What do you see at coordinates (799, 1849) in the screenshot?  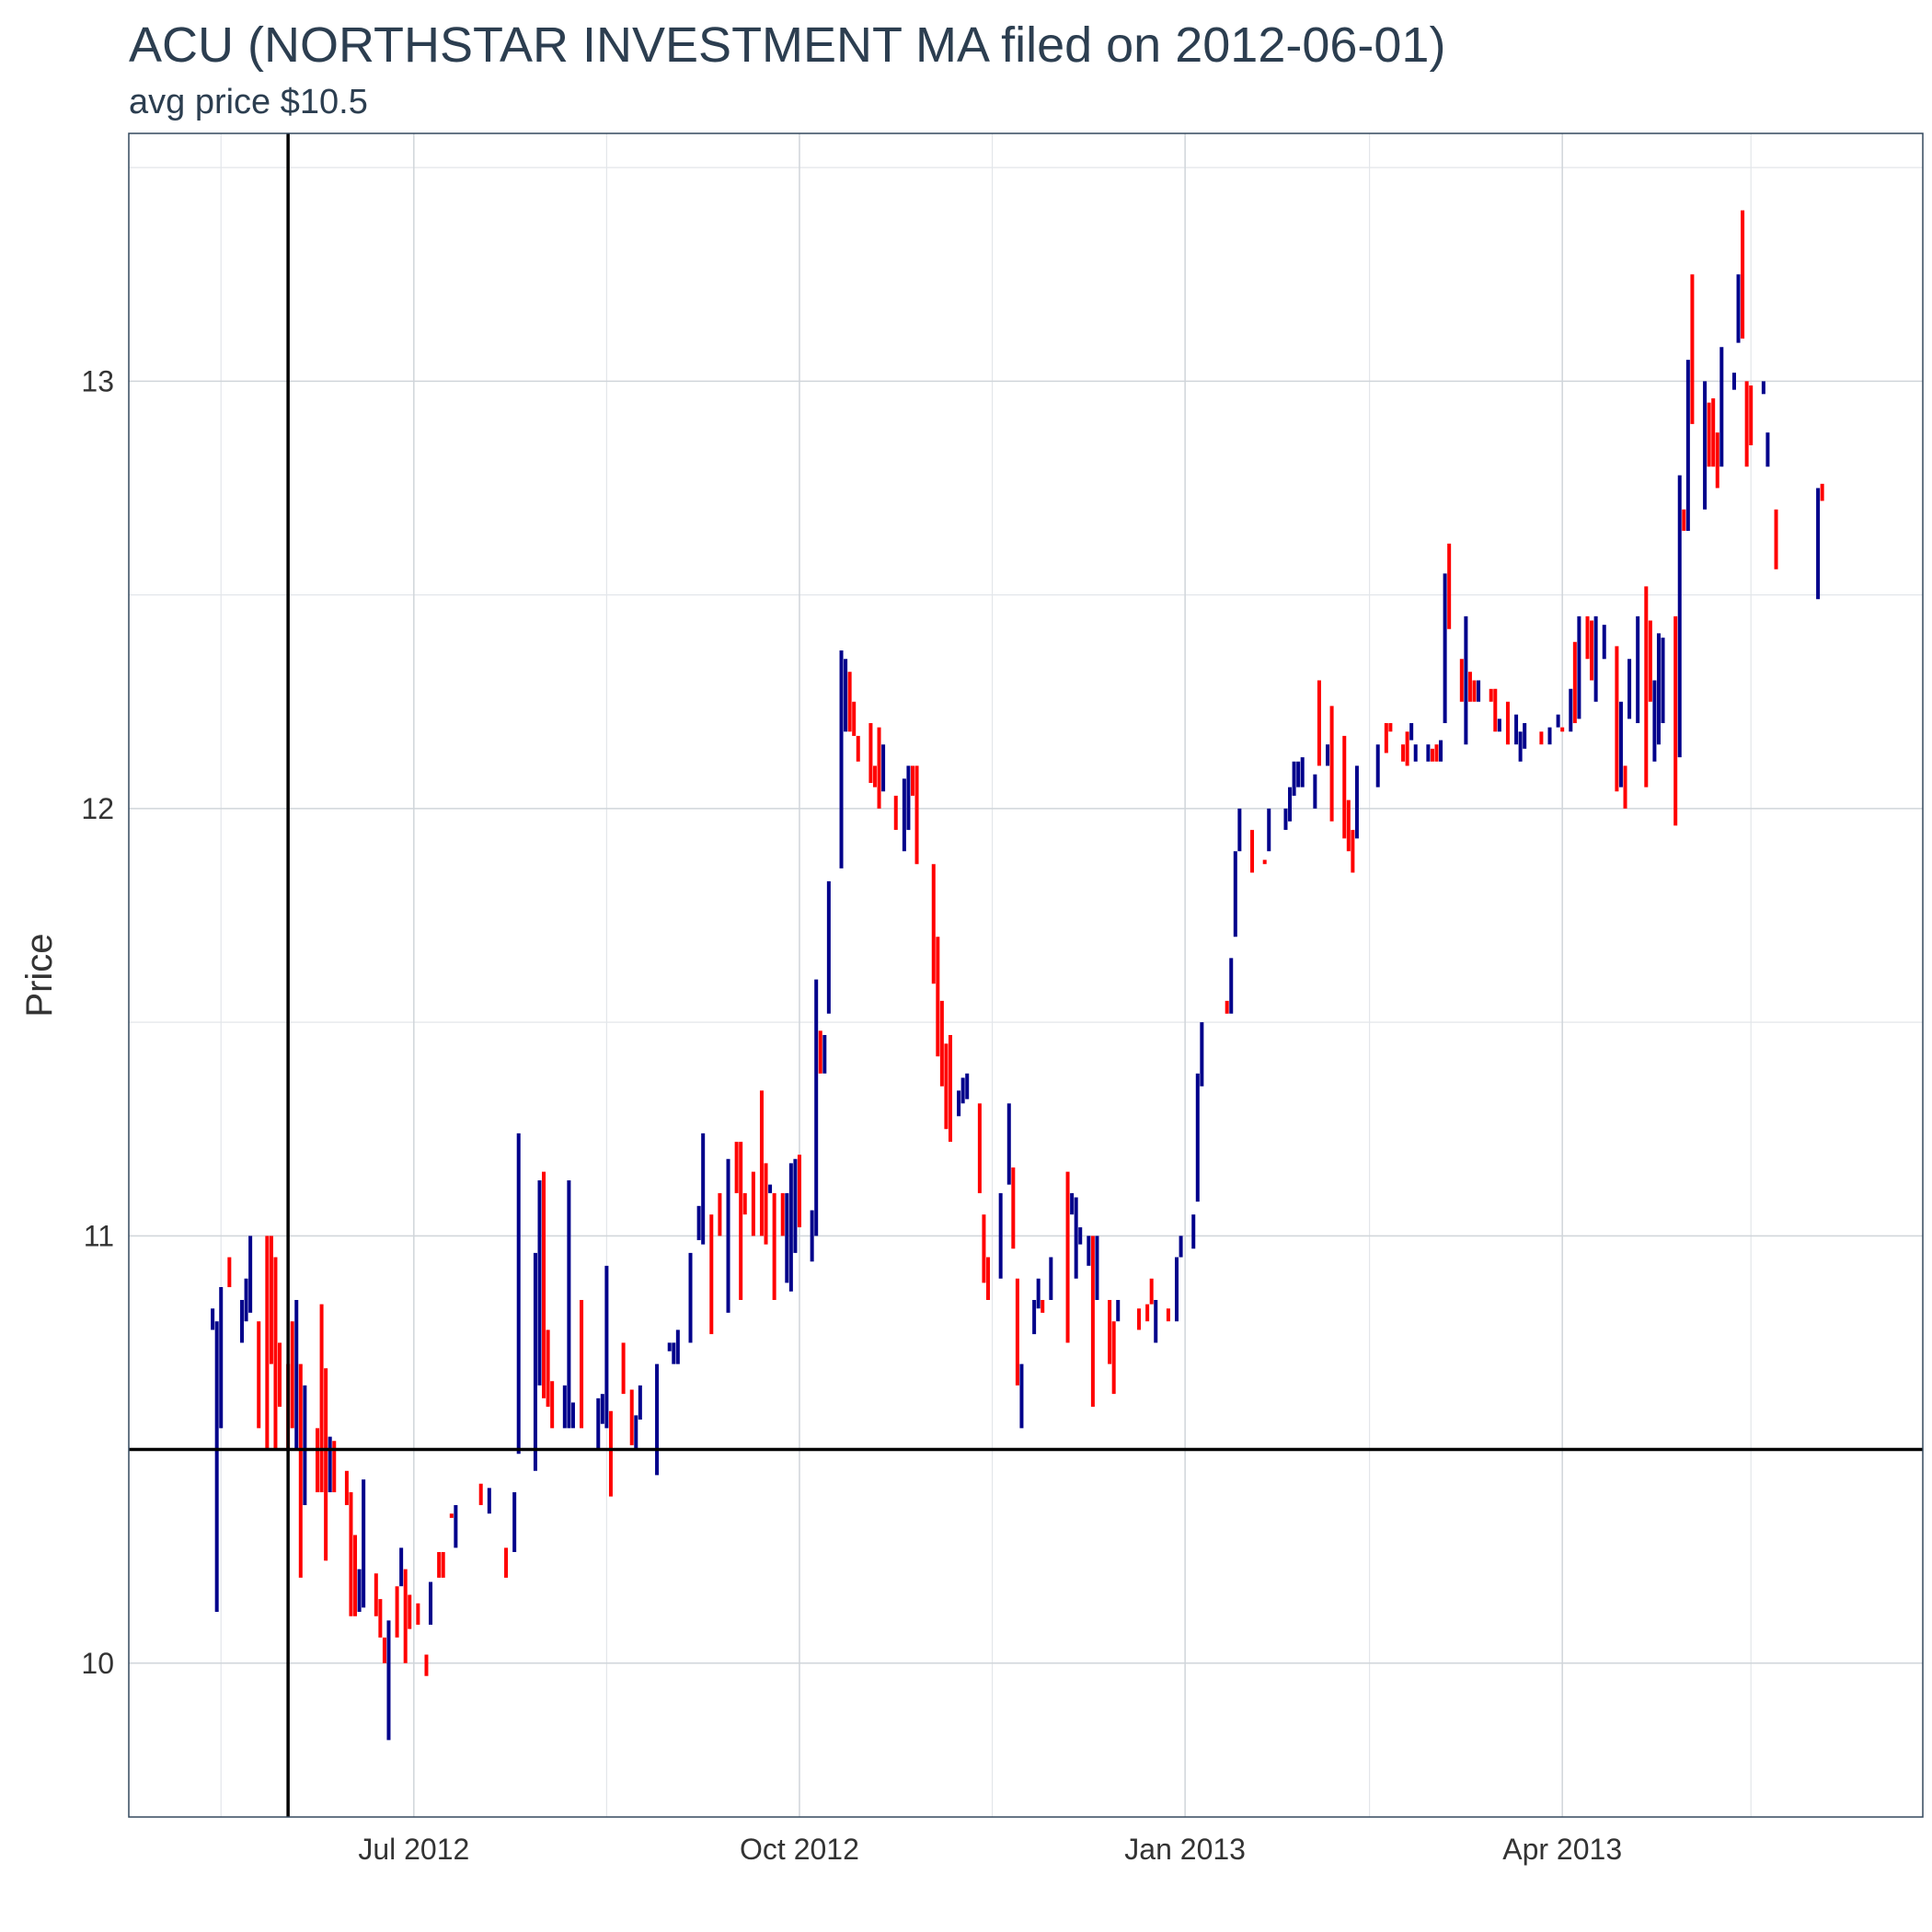 I see `x-tick-label: Oct 2012` at bounding box center [799, 1849].